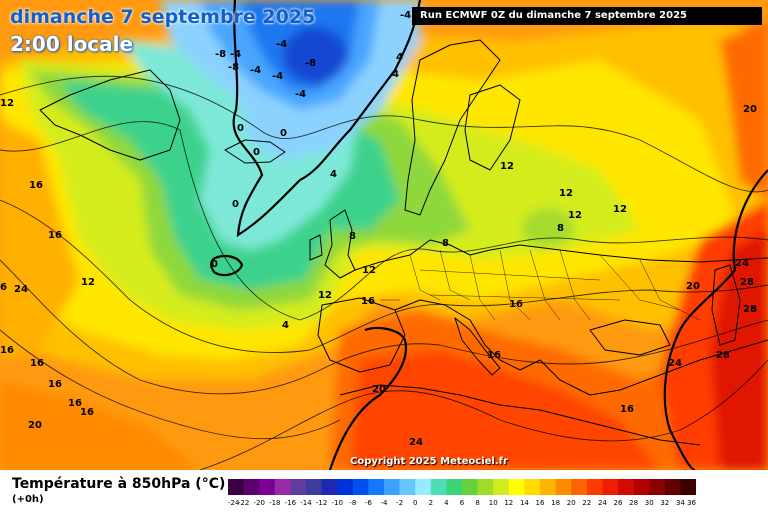 This screenshot has height=512, width=768. I want to click on scale-tick-label: 32, so click(664, 503).